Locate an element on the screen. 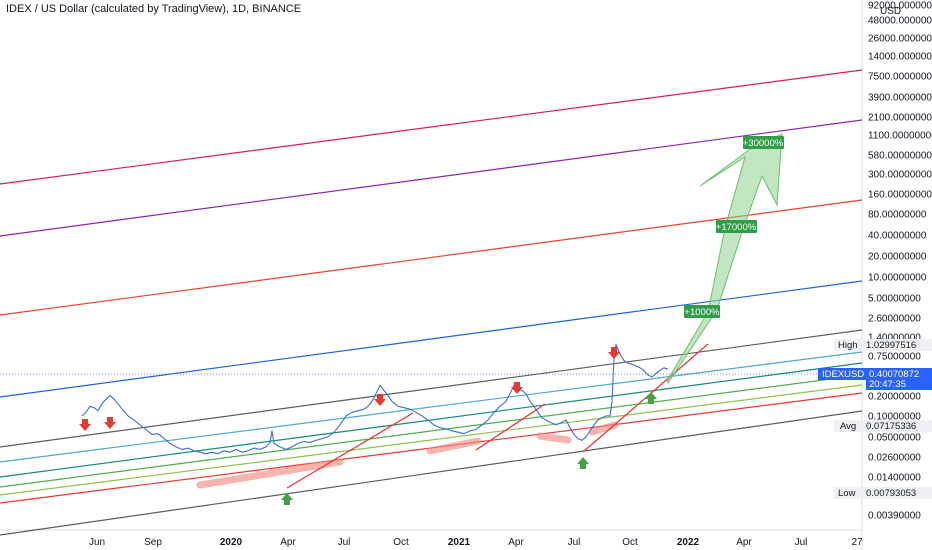  price-axis-tick: 5.00000000 is located at coordinates (894, 299).